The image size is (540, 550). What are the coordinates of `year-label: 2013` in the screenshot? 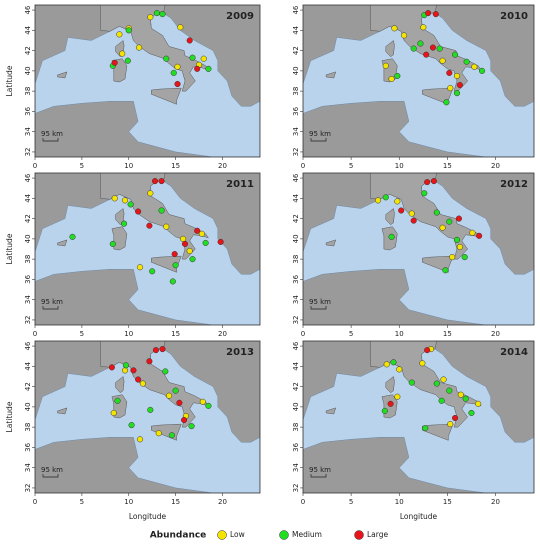 It's located at (240, 352).